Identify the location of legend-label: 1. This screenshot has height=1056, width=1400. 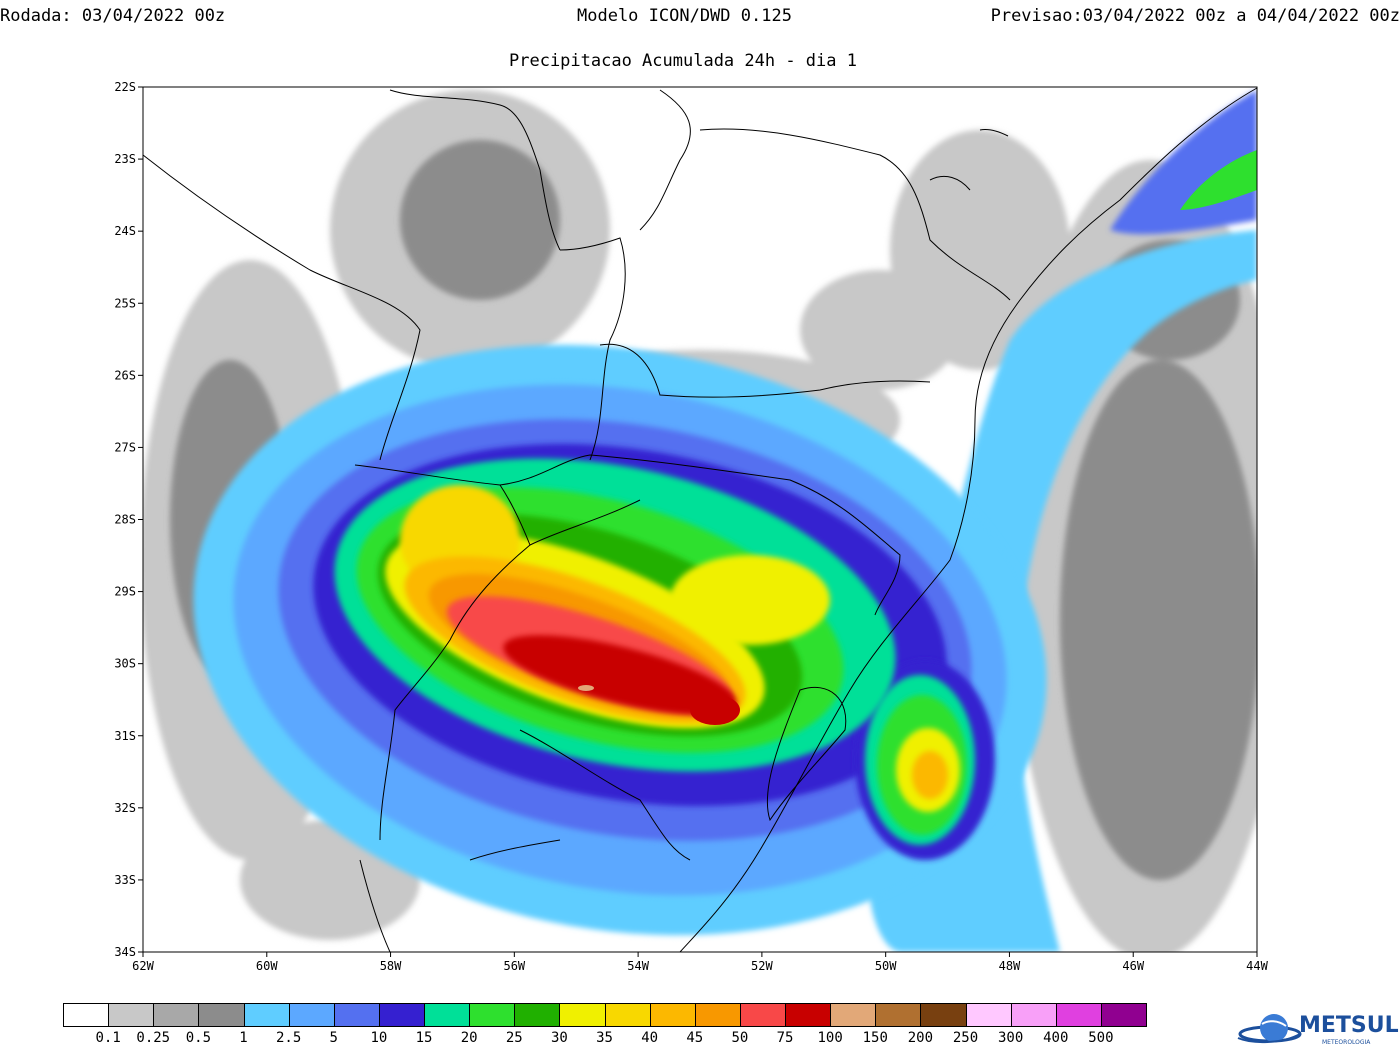
(243, 1038).